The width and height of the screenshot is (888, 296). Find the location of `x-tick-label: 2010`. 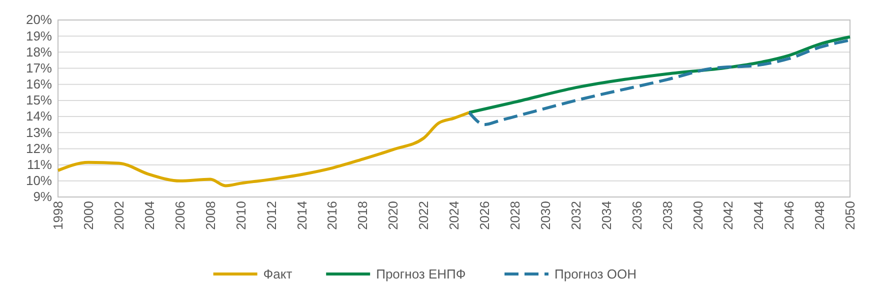

x-tick-label: 2010 is located at coordinates (240, 215).